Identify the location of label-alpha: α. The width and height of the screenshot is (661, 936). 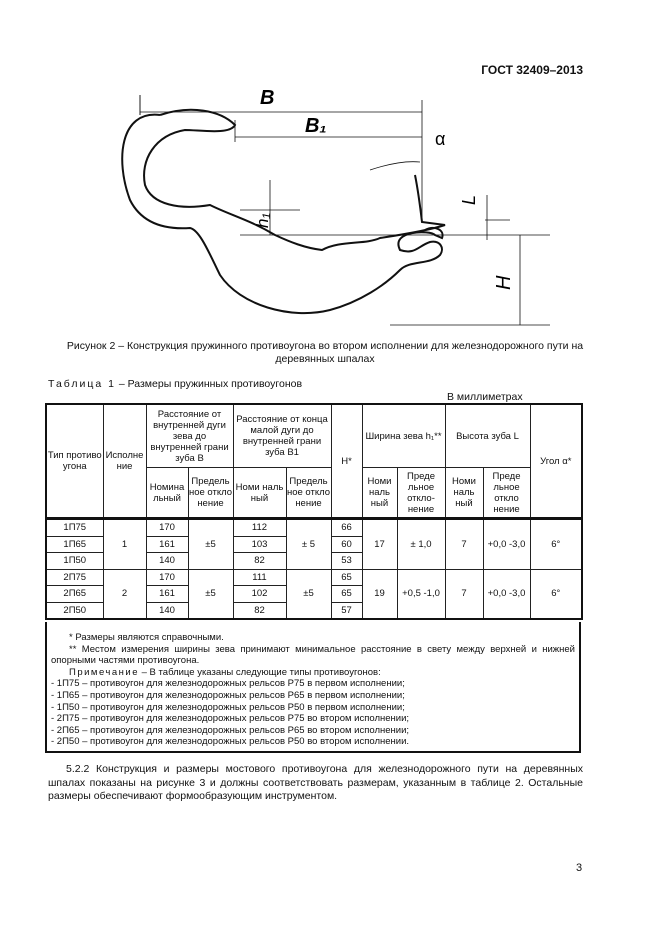
(440, 139).